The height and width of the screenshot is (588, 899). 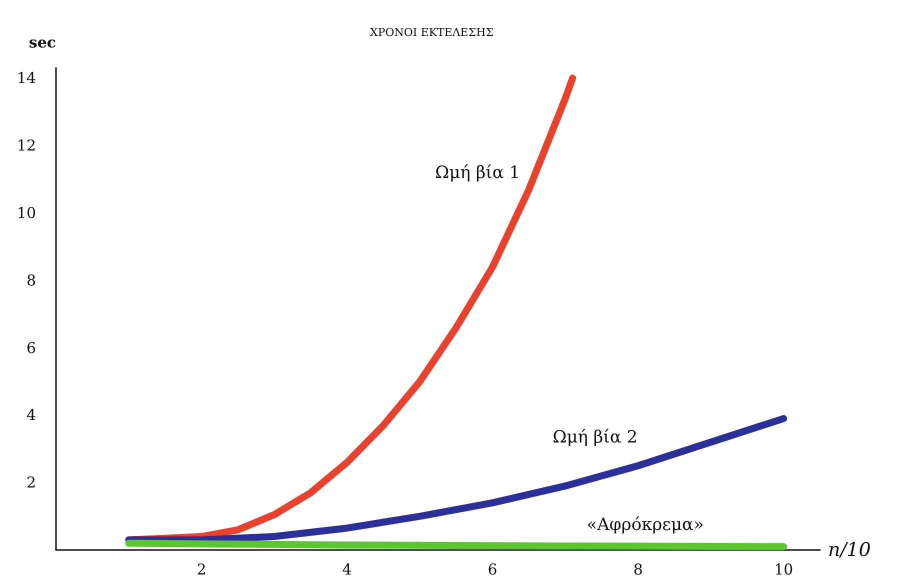 I want to click on x-tick-label: 8, so click(x=638, y=569).